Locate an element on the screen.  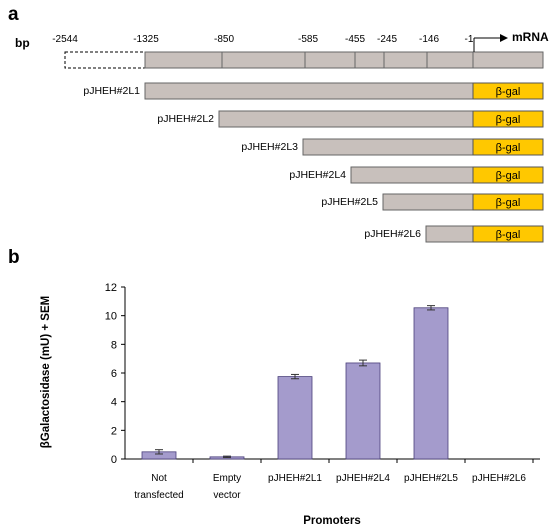
position-label: -2544 is located at coordinates (65, 39).